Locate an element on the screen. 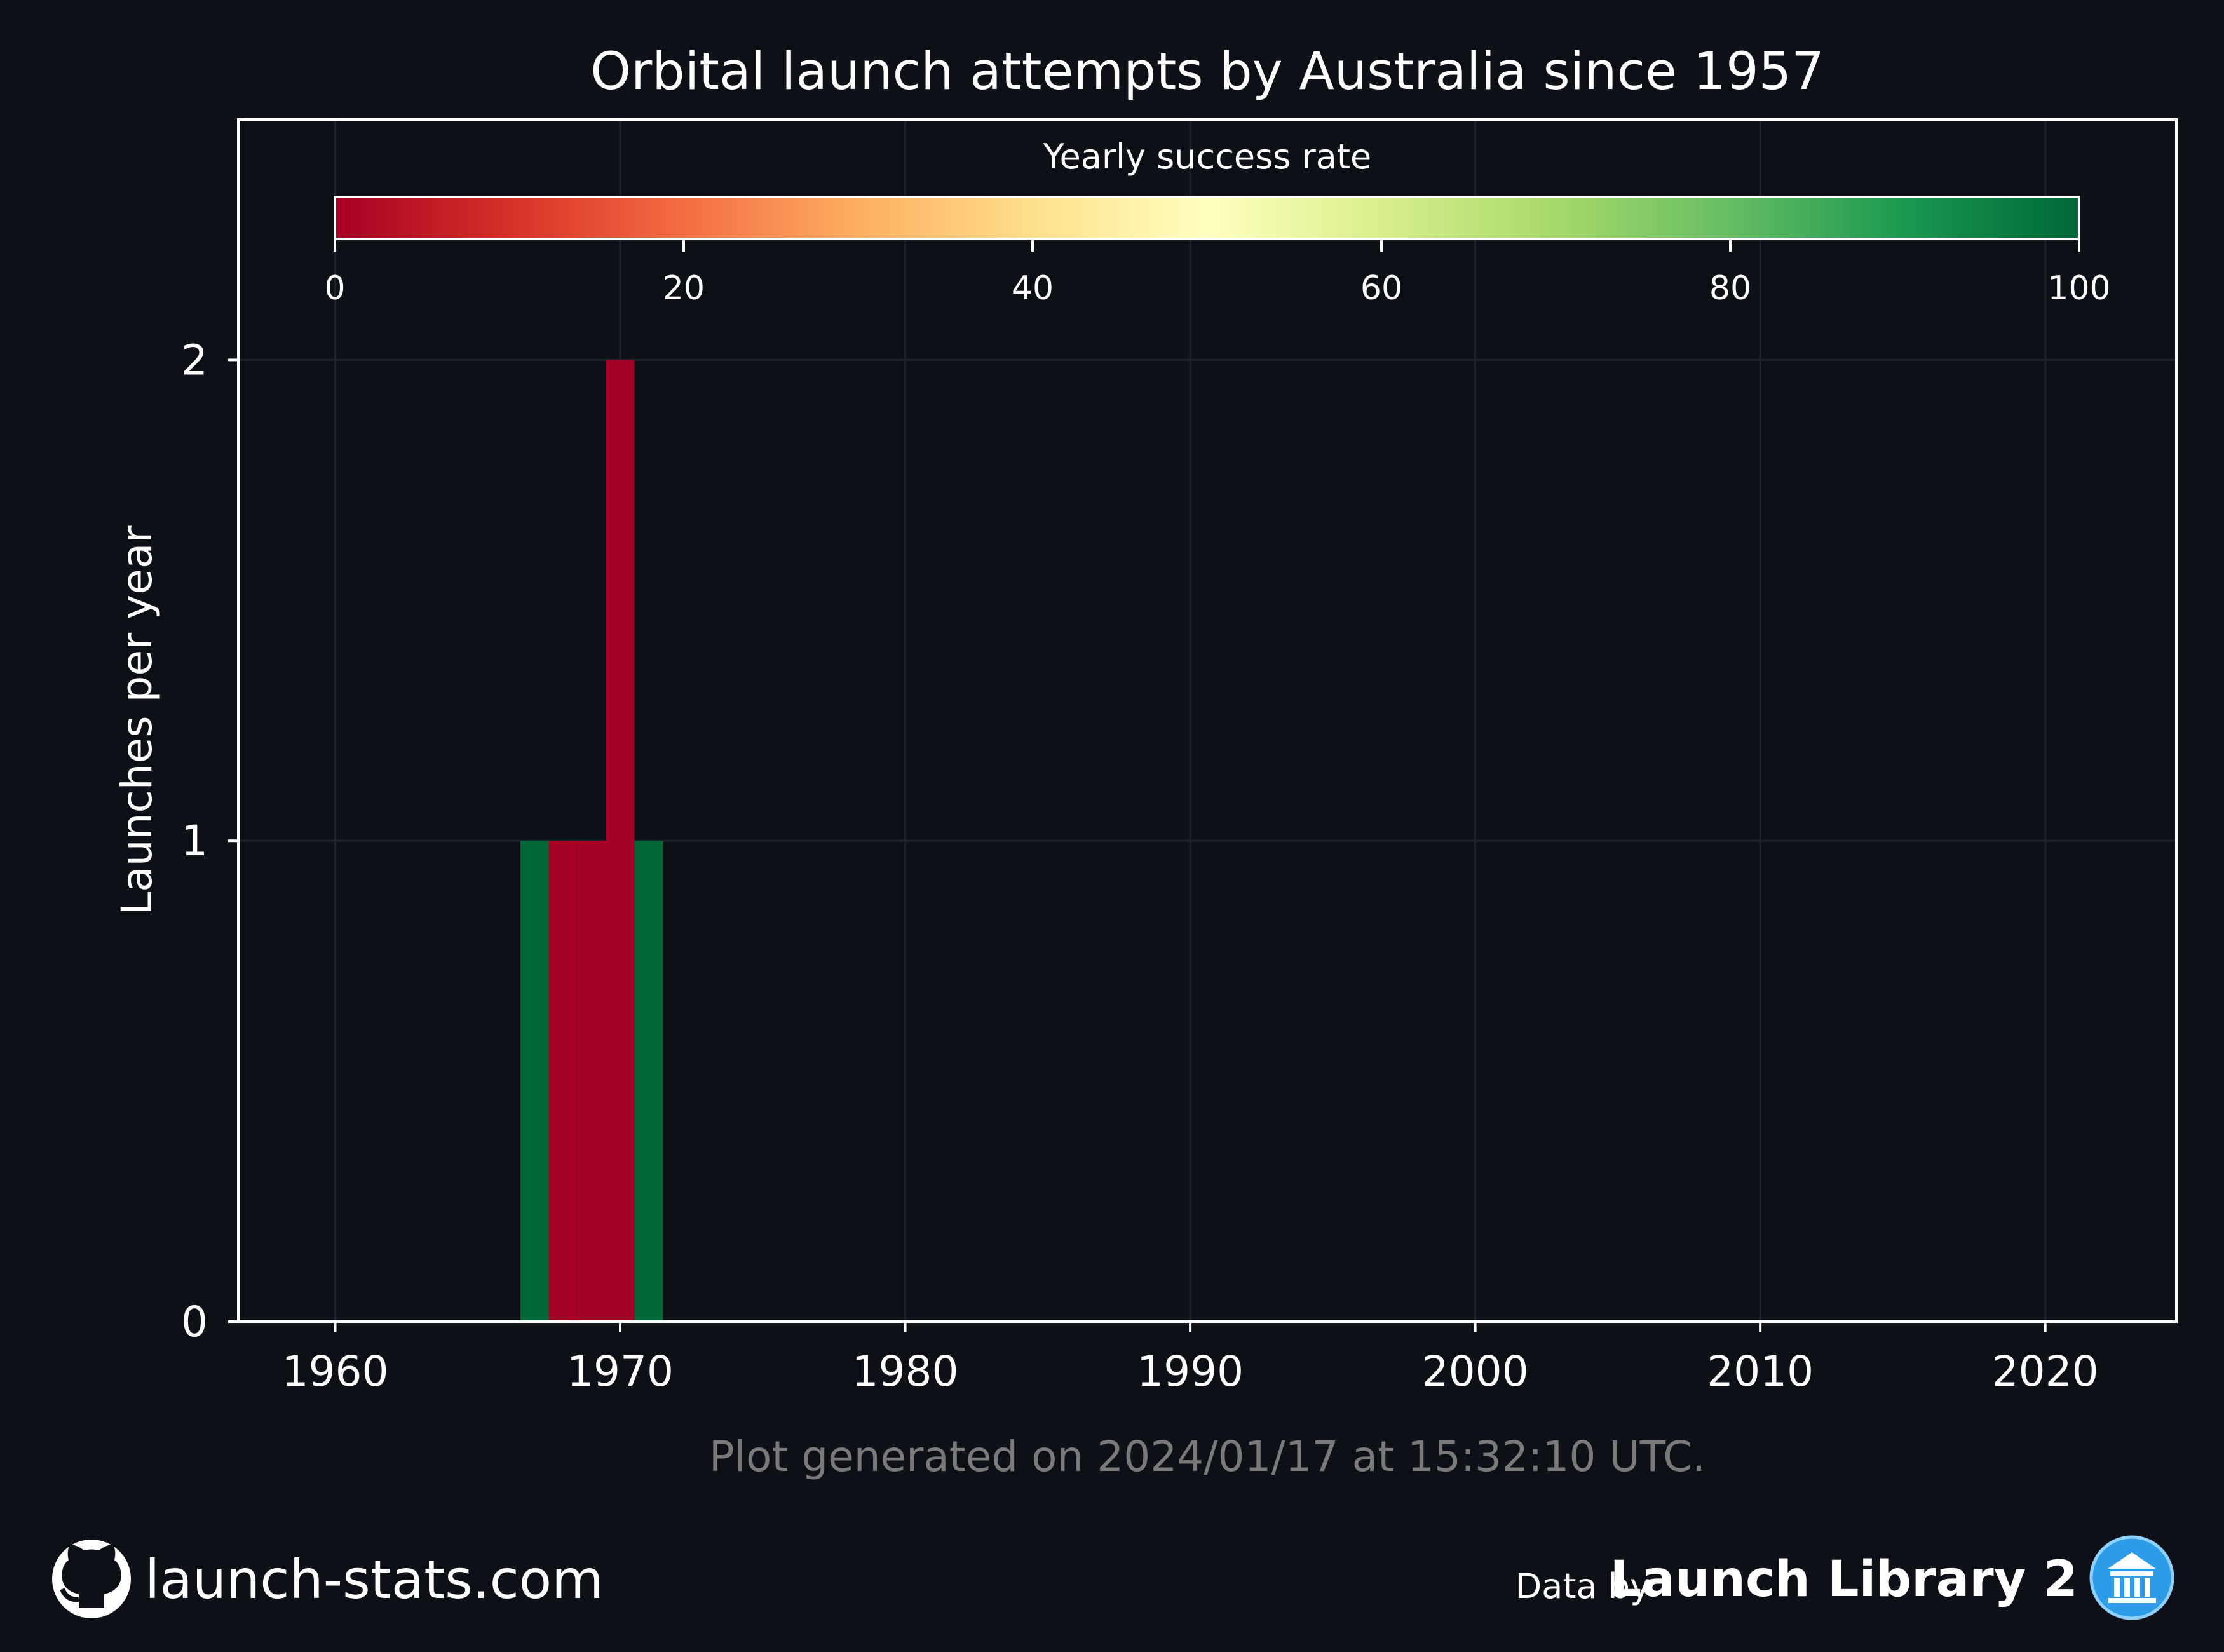  colorbar-label: Yearly success rate is located at coordinates (1207, 157).